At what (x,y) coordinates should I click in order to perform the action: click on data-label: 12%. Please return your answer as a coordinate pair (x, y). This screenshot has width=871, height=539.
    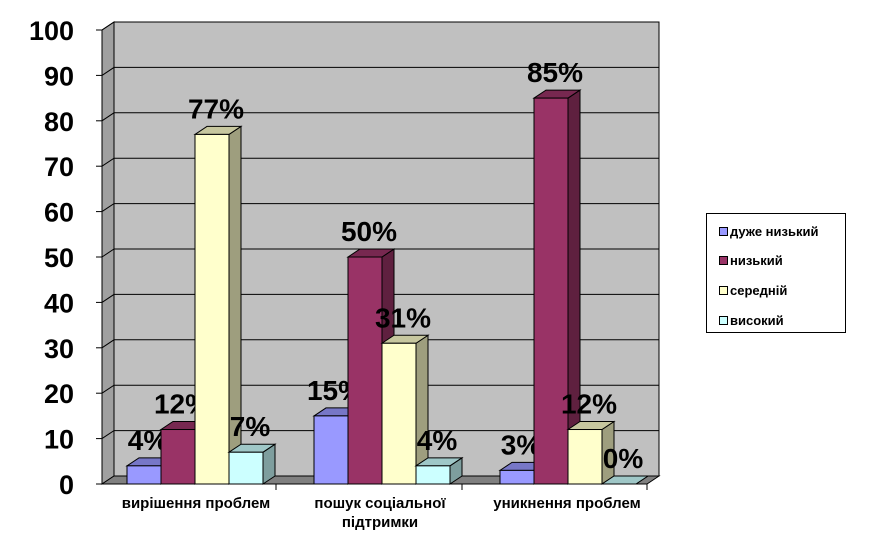
    Looking at the image, I should click on (589, 404).